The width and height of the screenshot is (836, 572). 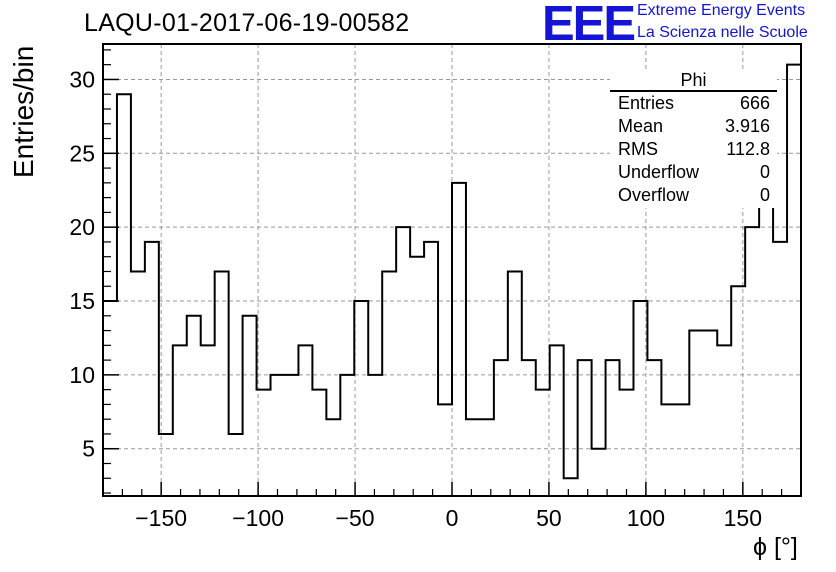 What do you see at coordinates (694, 126) in the screenshot?
I see `stats-row-mean: Mean 3.916` at bounding box center [694, 126].